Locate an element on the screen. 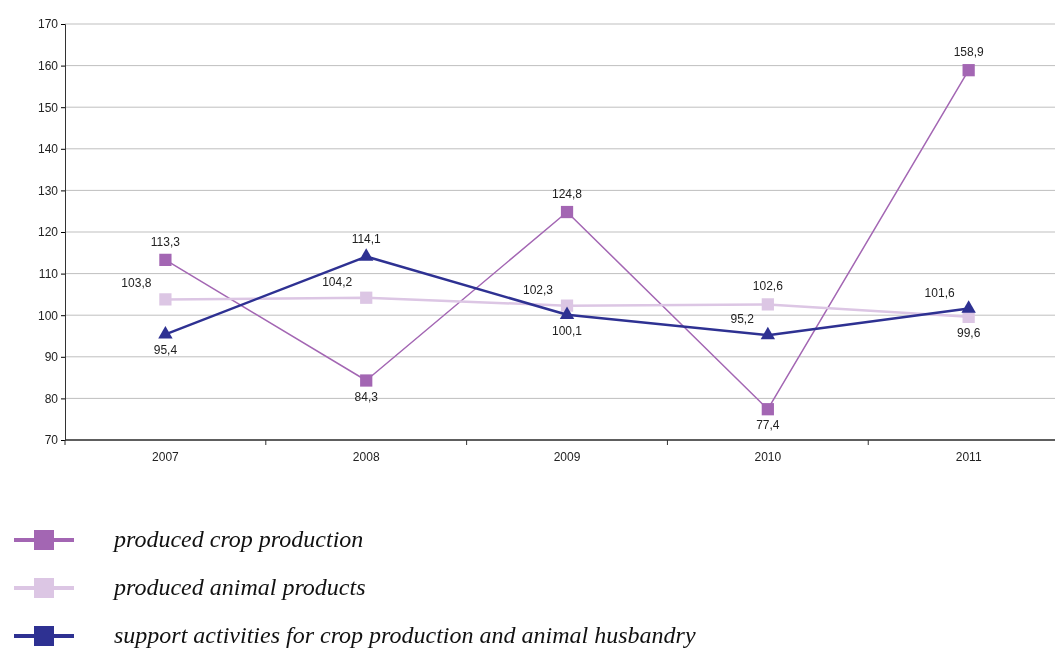 Image resolution: width=1056 pixels, height=657 pixels. data-label: 103,8 is located at coordinates (136, 283).